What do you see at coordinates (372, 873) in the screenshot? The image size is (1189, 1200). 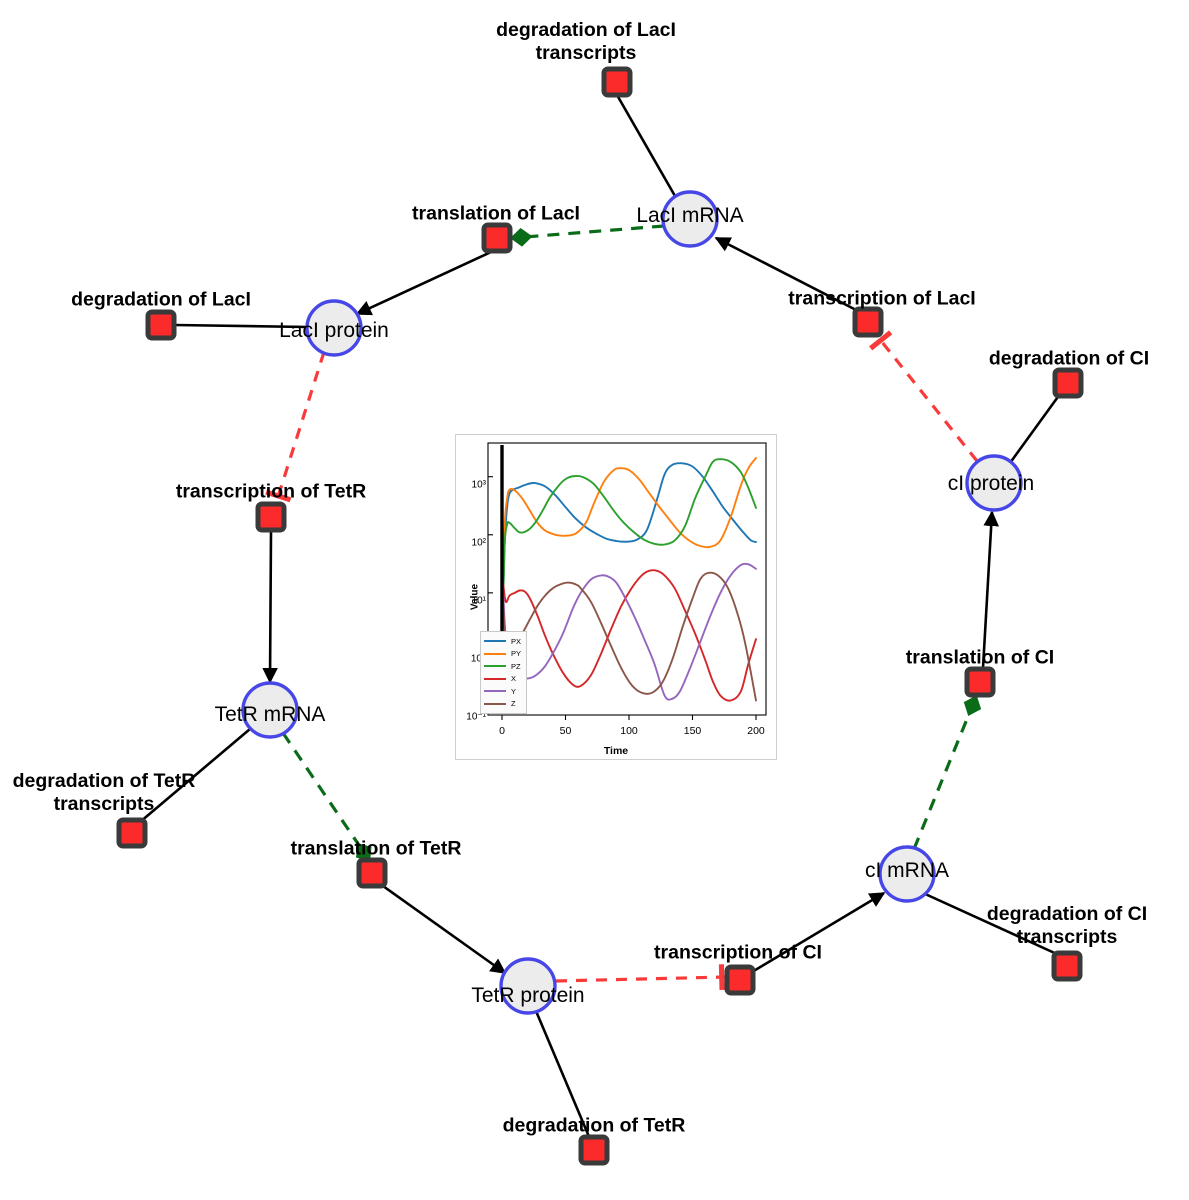 I see `reaction-node-transl_tetr` at bounding box center [372, 873].